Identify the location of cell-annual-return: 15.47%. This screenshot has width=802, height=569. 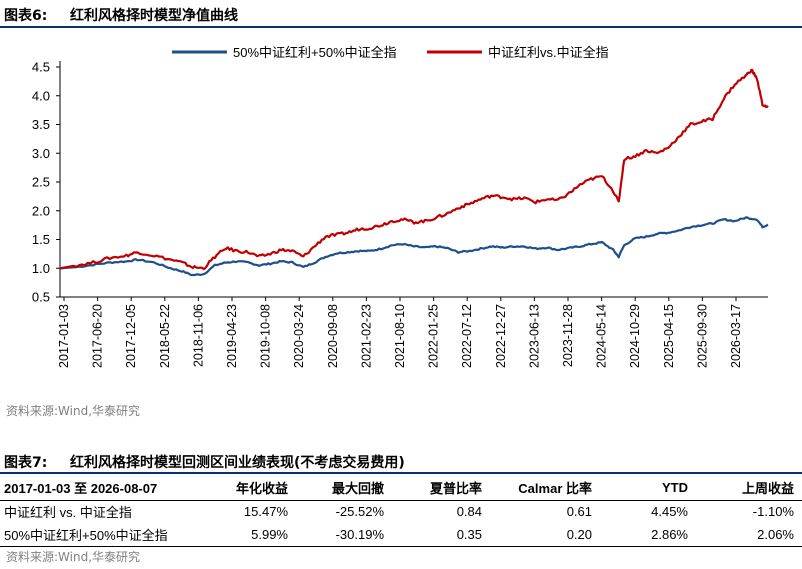
(265, 512).